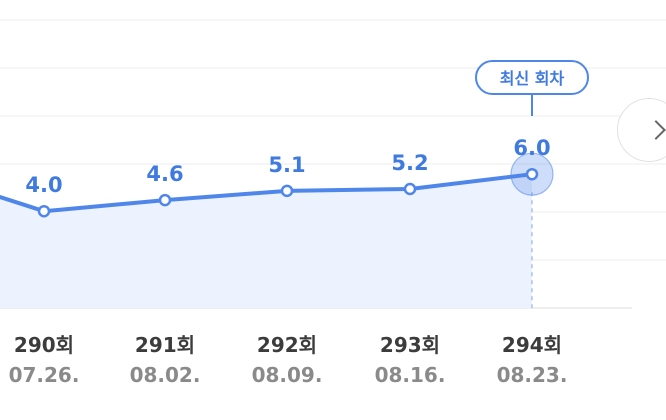 Image resolution: width=666 pixels, height=420 pixels. Describe the element at coordinates (43, 185) in the screenshot. I see `value-label: 4.0` at that location.